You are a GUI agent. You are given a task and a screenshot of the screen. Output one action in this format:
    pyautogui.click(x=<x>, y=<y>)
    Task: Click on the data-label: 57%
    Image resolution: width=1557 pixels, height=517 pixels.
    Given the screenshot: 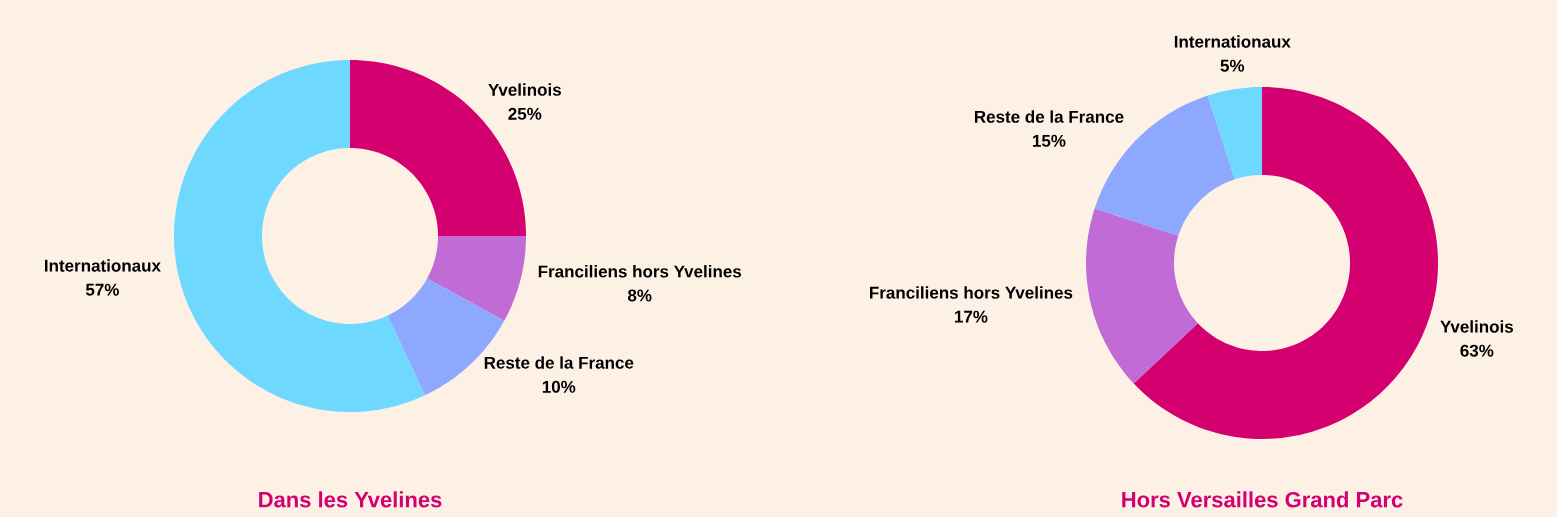 What is the action you would take?
    pyautogui.click(x=102, y=289)
    